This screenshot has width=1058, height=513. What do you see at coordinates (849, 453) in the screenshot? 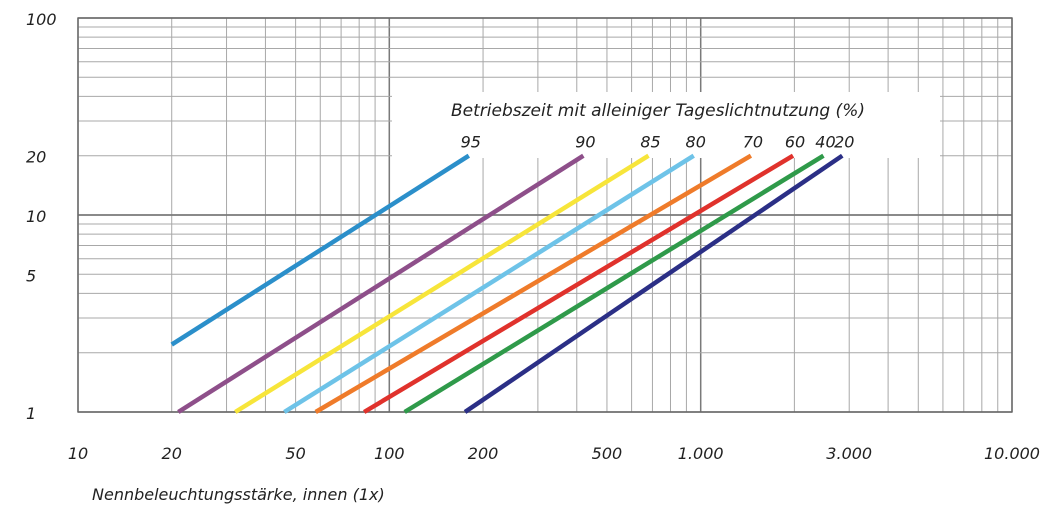
I see `x-tick-label: 3.000` at bounding box center [849, 453].